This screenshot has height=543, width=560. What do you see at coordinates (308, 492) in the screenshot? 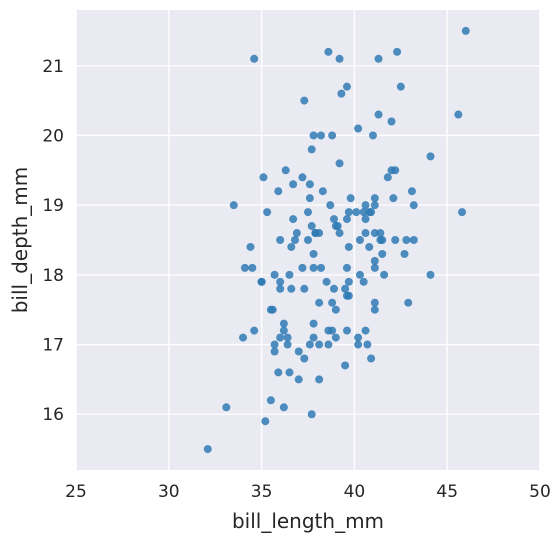
I see `x-tick-labels: 25 30 35 40 45 50` at bounding box center [308, 492].